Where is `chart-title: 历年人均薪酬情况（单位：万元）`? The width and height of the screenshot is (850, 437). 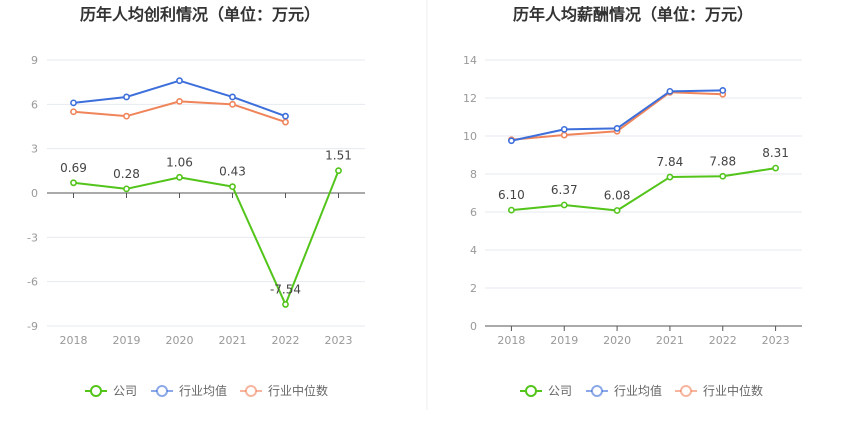 chart-title: 历年人均薪酬情况（单位：万元） is located at coordinates (633, 14).